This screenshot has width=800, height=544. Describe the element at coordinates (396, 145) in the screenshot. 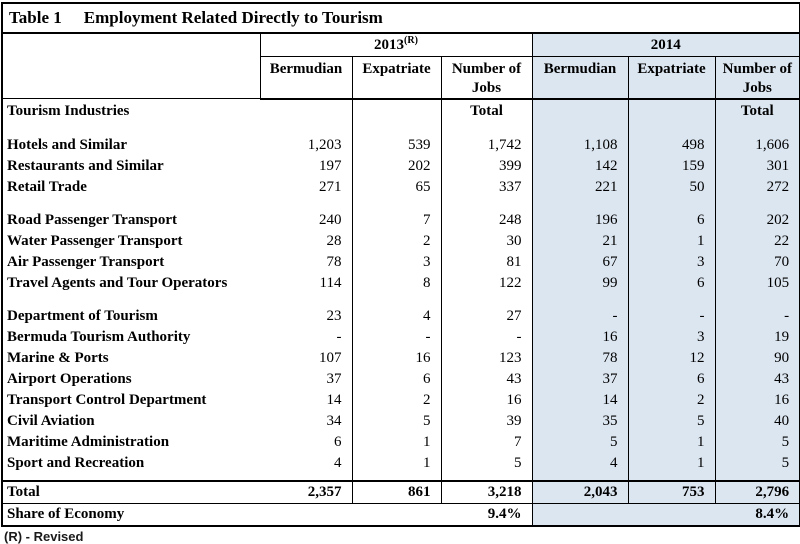

I see `cell-value: 539` at that location.